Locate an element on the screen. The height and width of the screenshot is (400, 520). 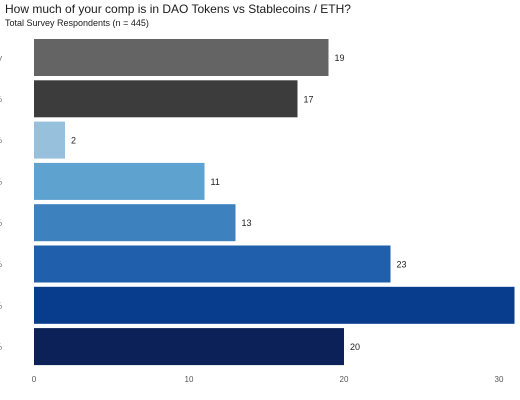
bar-value-label-4: 11 is located at coordinates (215, 182).